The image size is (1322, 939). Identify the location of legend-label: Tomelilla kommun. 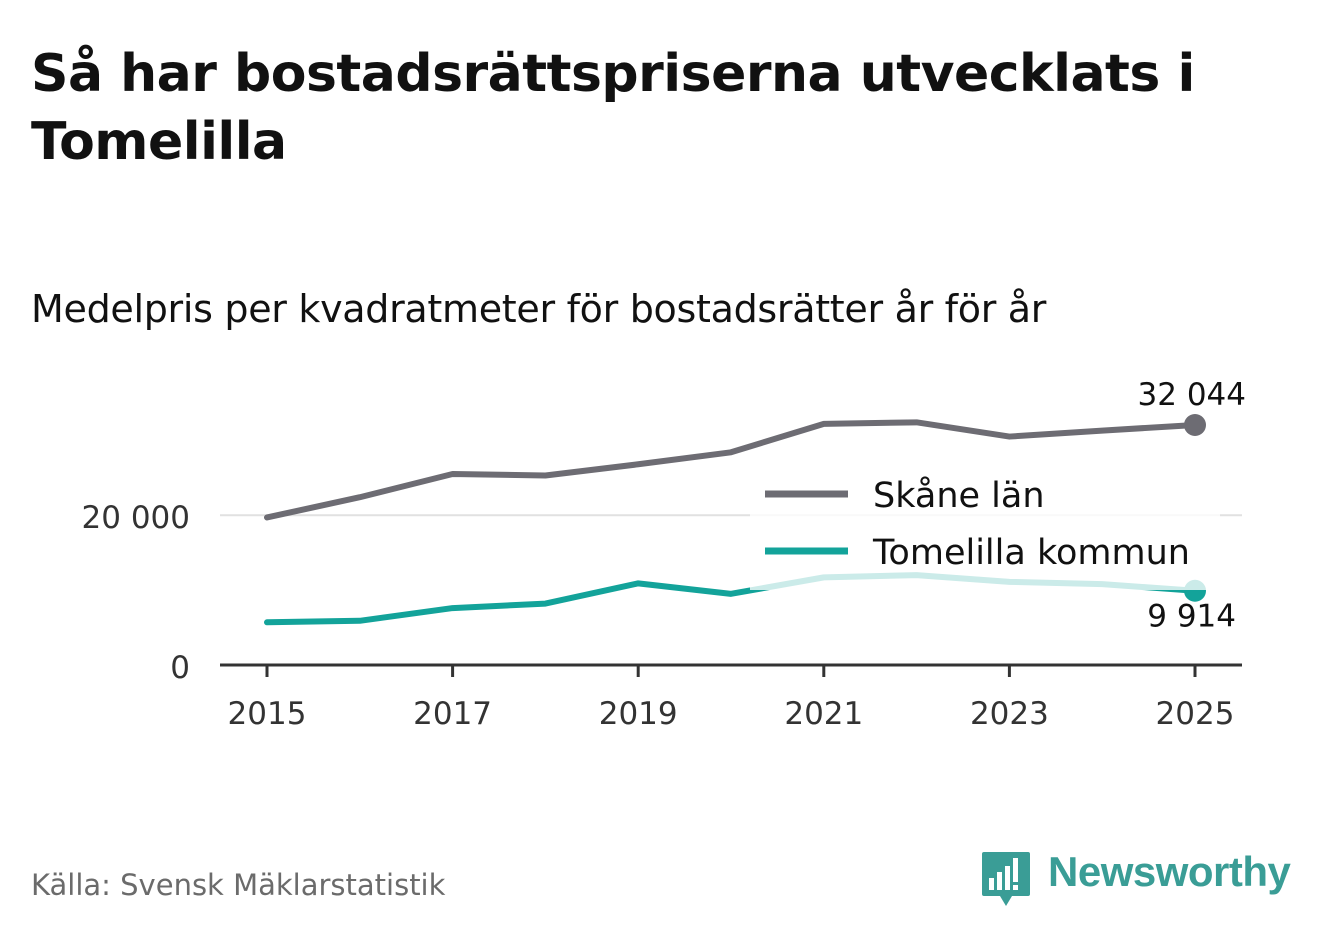
(1031, 553).